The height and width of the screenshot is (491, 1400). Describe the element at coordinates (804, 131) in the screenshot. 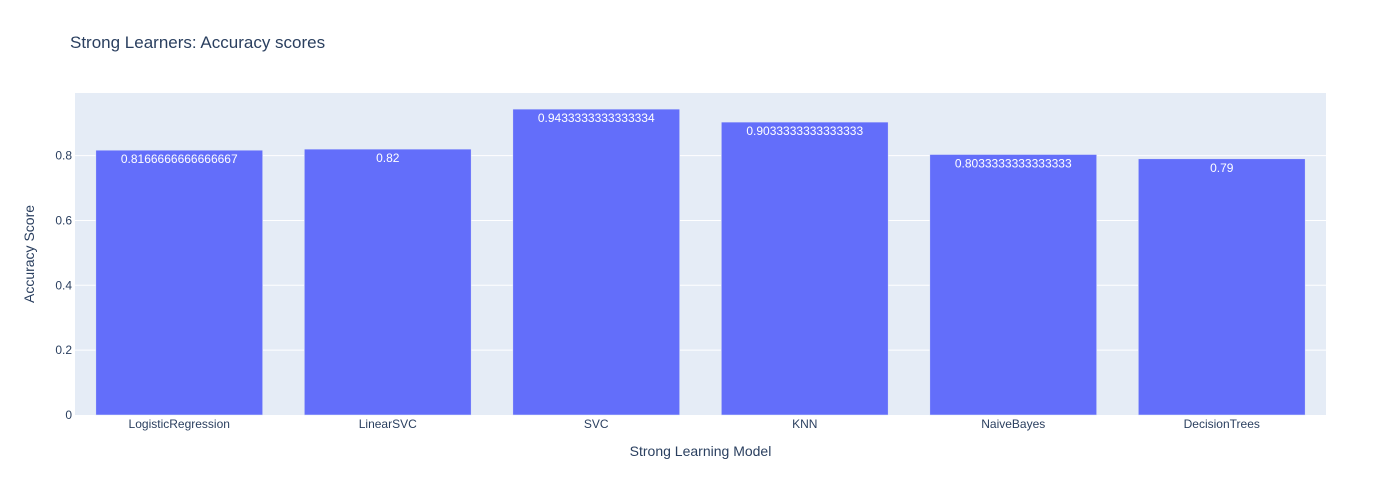

I see `bar-value-label: 0.9033333333333333` at that location.